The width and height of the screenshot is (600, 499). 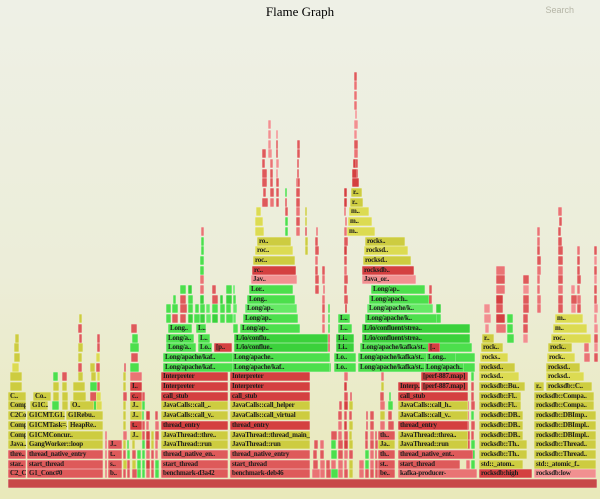 What do you see at coordinates (136, 396) in the screenshot?
I see `frame-c-: c..` at bounding box center [136, 396].